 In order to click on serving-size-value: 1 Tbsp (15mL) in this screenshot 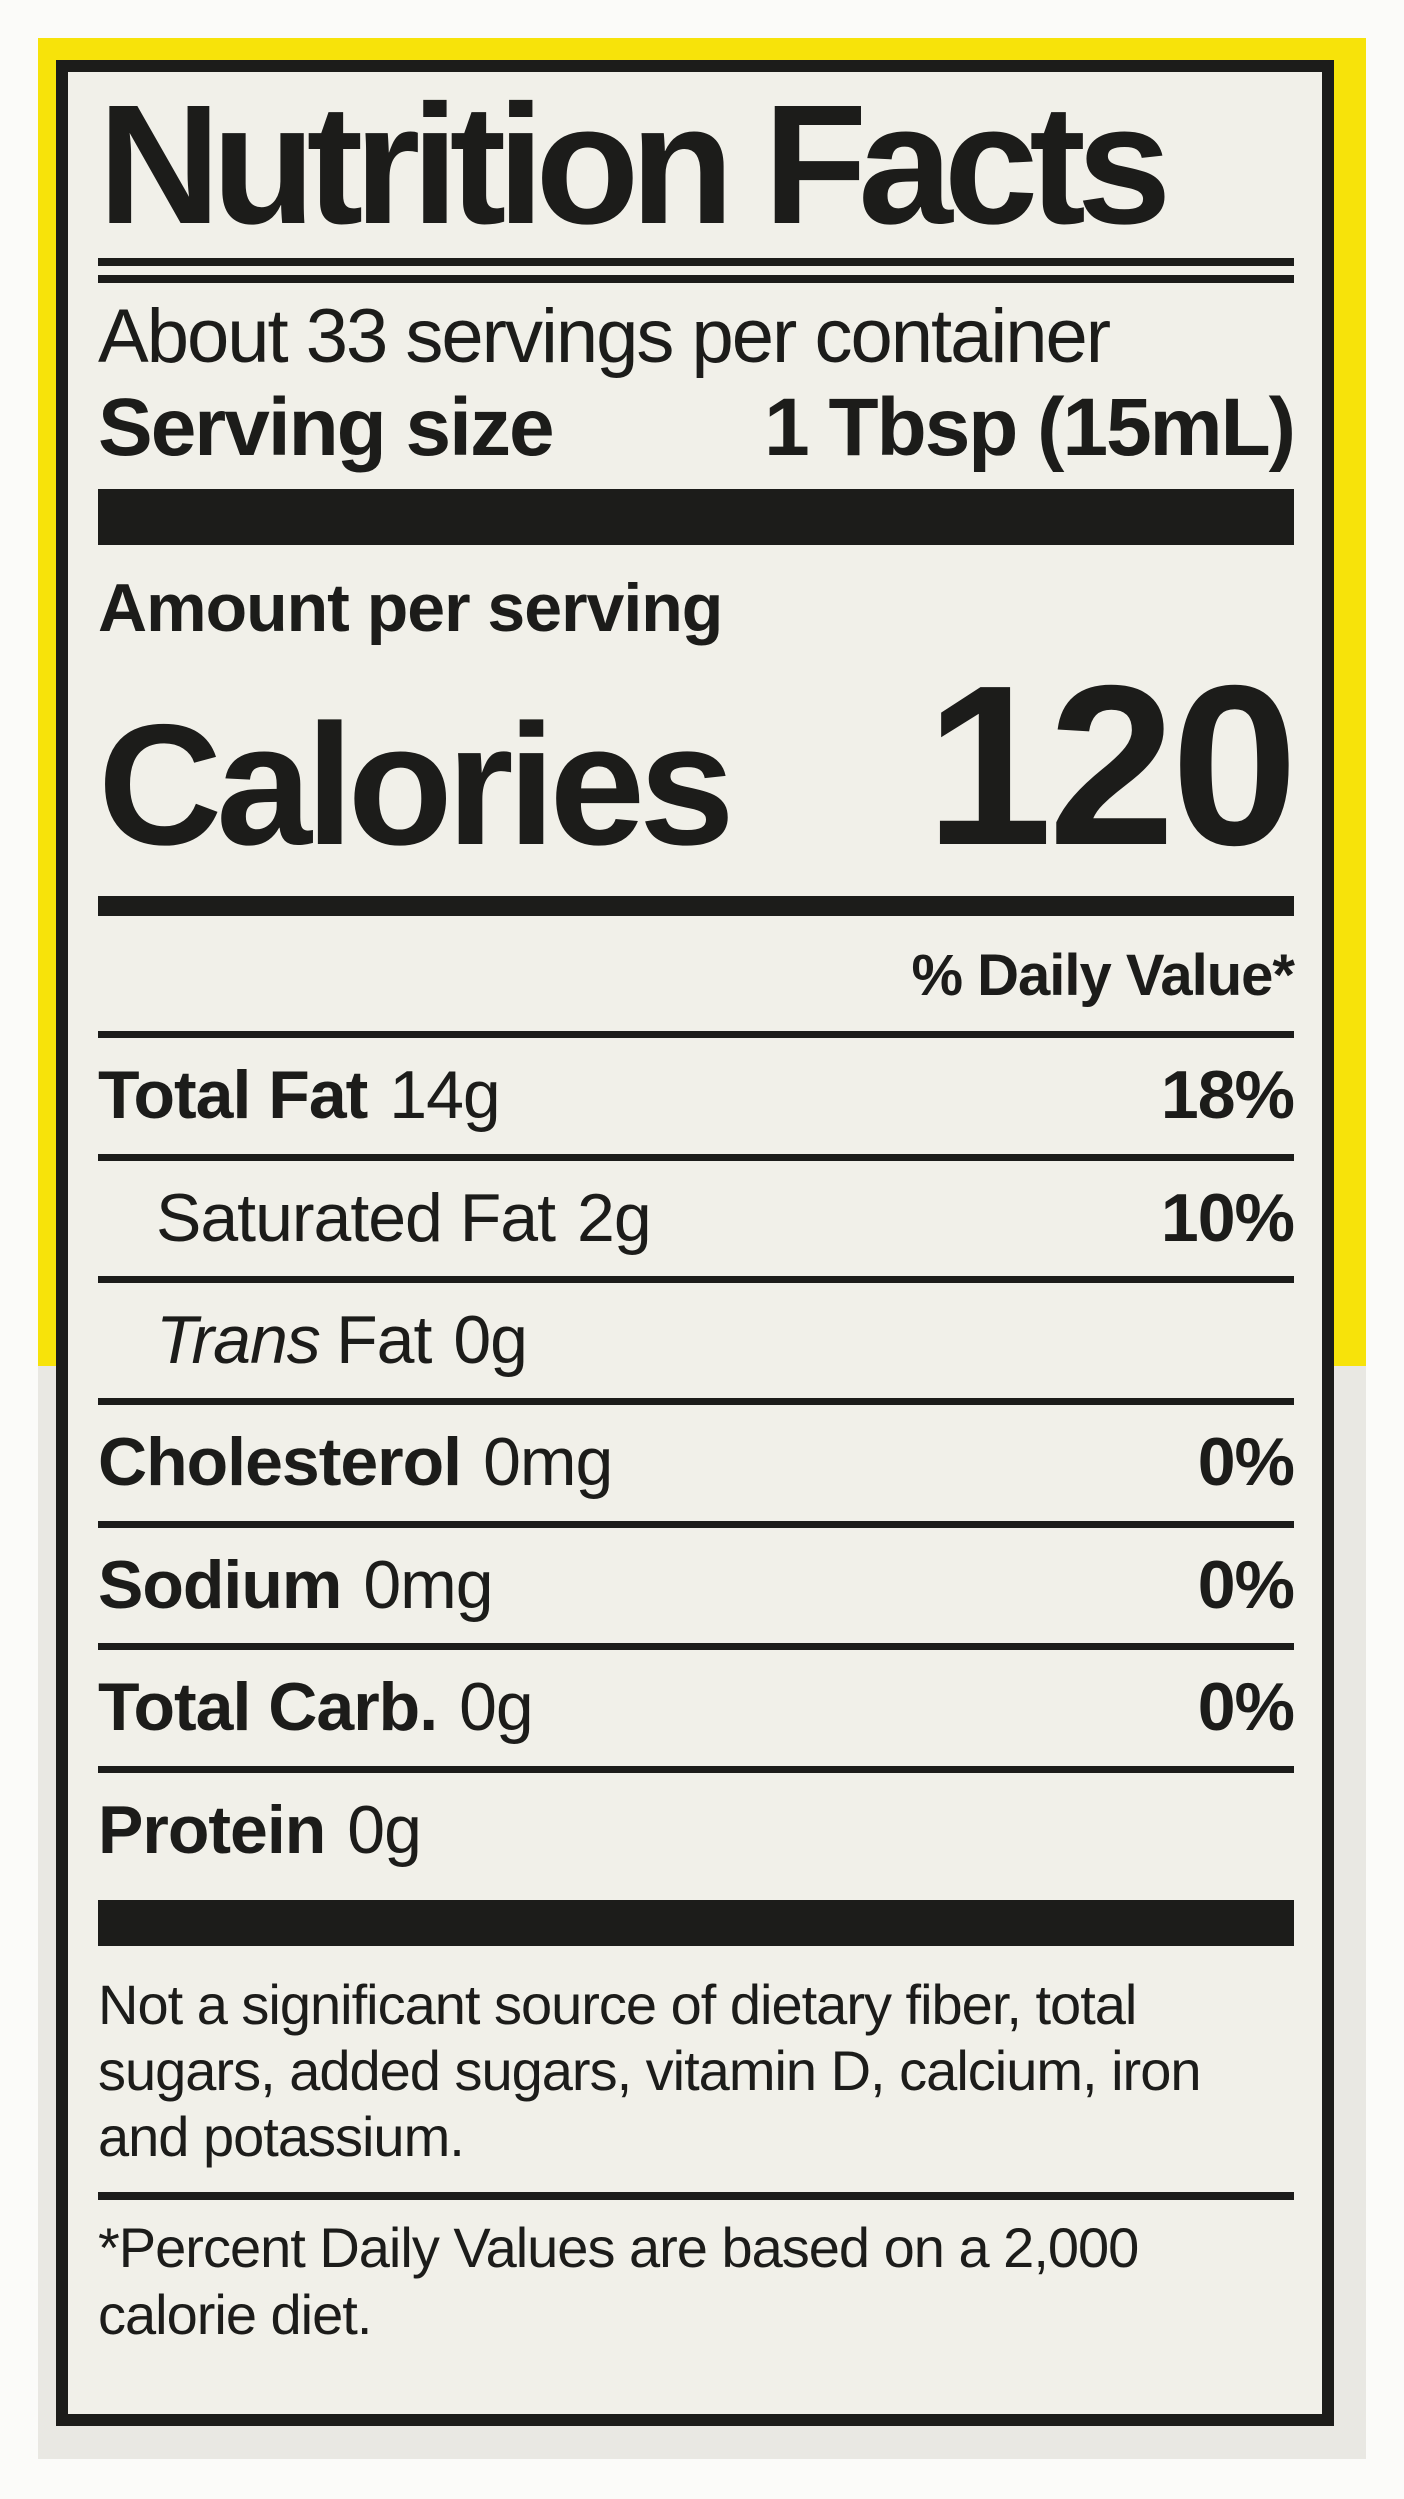, I will do `click(1030, 427)`.